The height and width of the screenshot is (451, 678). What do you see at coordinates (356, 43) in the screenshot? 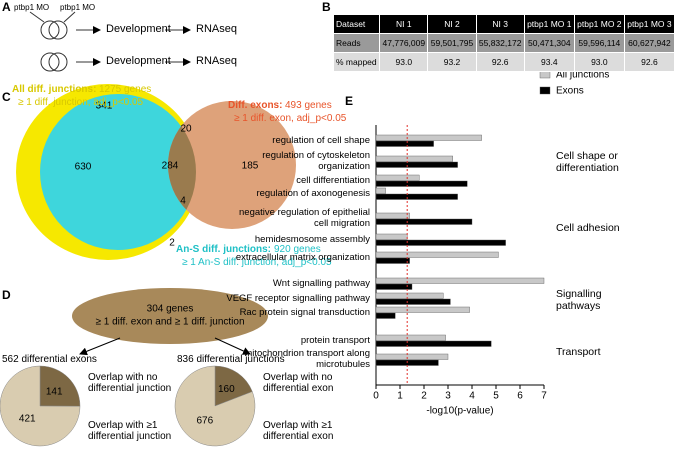
I see `table-cell: Reads` at bounding box center [356, 43].